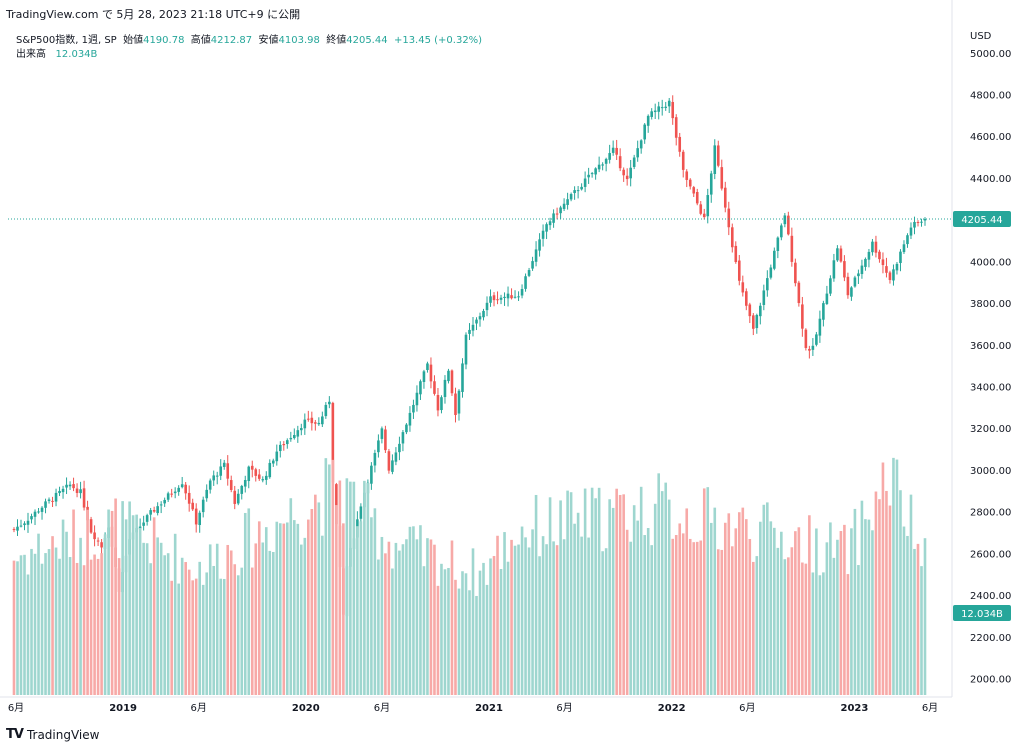 Image resolution: width=1024 pixels, height=751 pixels. What do you see at coordinates (76, 54) in the screenshot?
I see `volume-value: 12.034B` at bounding box center [76, 54].